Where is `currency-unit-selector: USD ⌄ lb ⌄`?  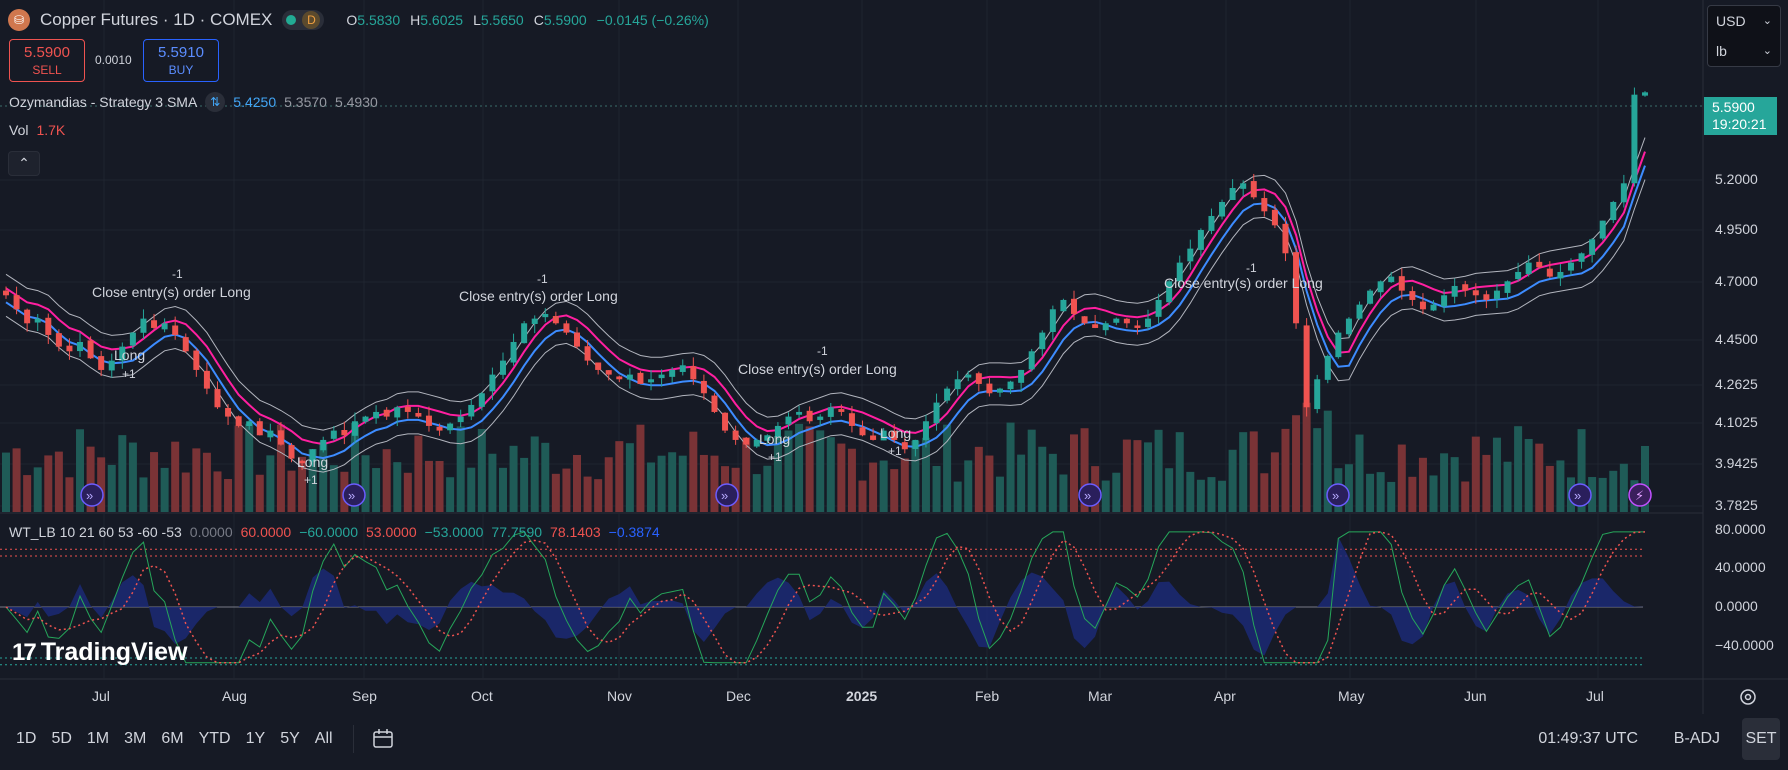 currency-unit-selector: USD ⌄ lb ⌄ is located at coordinates (1744, 36).